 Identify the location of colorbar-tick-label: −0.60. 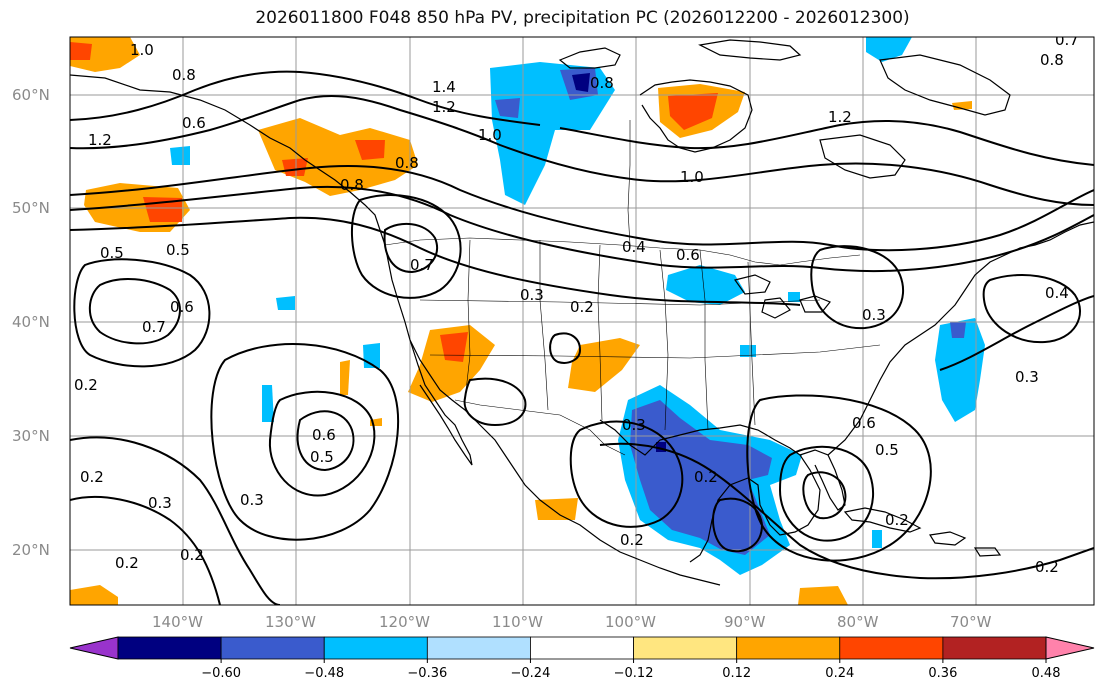
(221, 673).